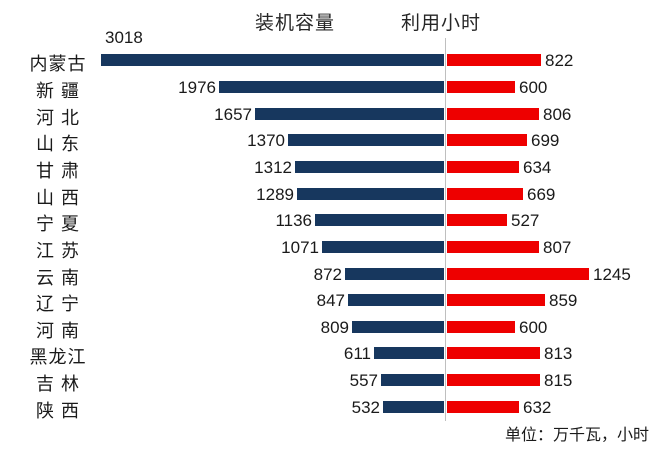 The image size is (670, 450). I want to click on hours-value: 527, so click(525, 221).